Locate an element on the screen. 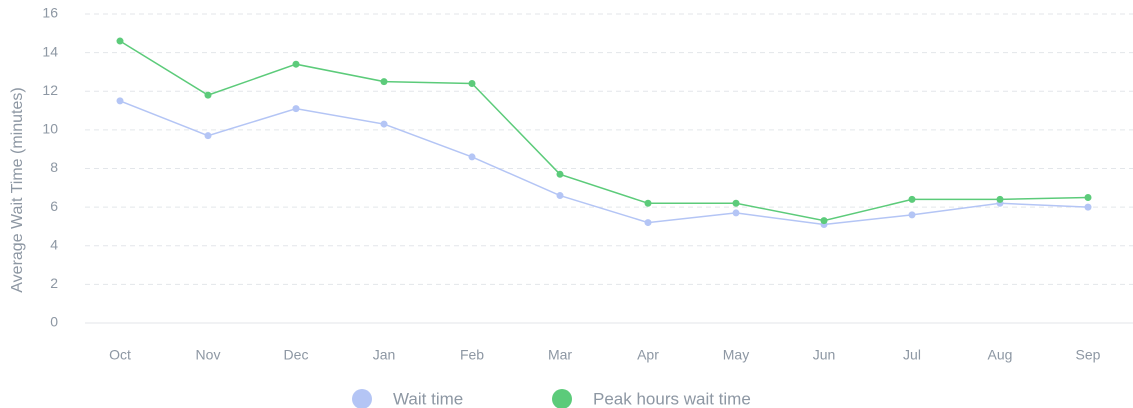 Image resolution: width=1133 pixels, height=408 pixels. x-tick-label: Dec is located at coordinates (296, 355).